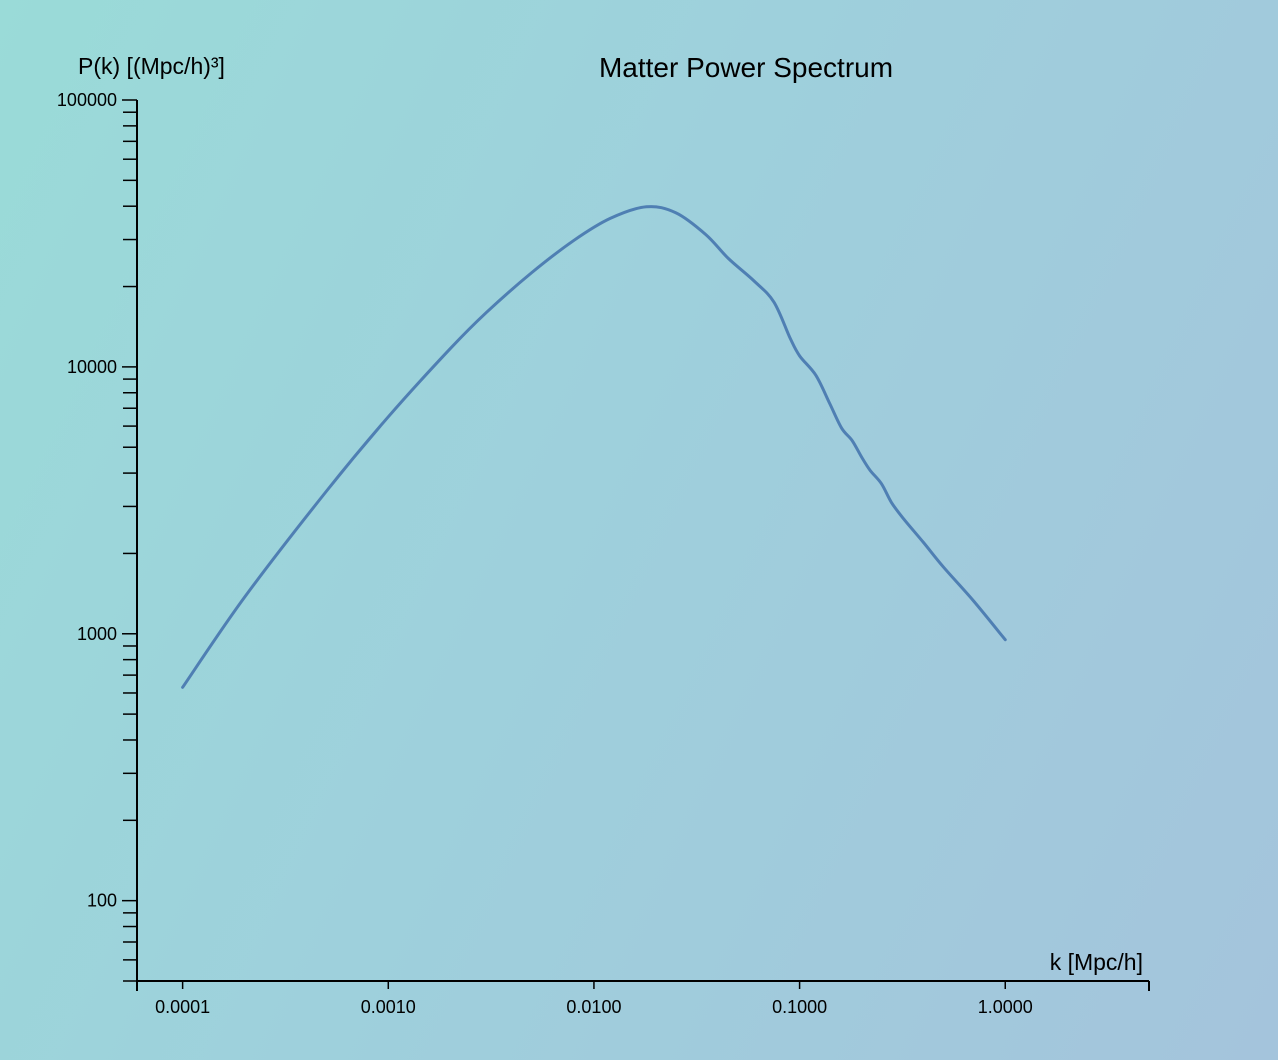 The image size is (1278, 1060). Describe the element at coordinates (182, 1007) in the screenshot. I see `x-tick-label: 0.0001` at that location.